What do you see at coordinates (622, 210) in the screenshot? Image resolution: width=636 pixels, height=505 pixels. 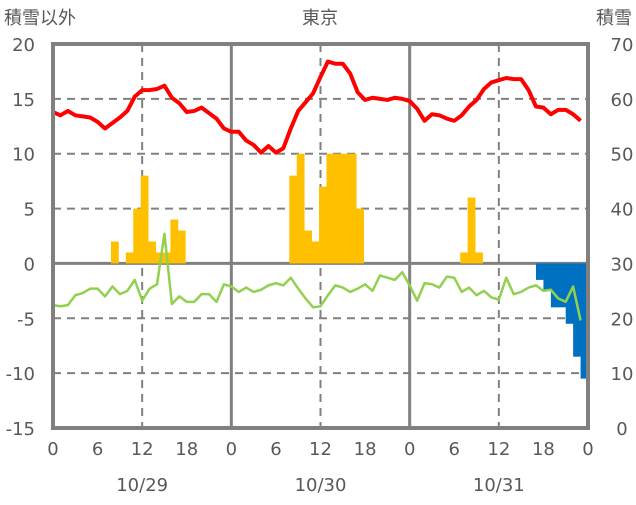 I see `right-tick-label: 40` at bounding box center [622, 210].